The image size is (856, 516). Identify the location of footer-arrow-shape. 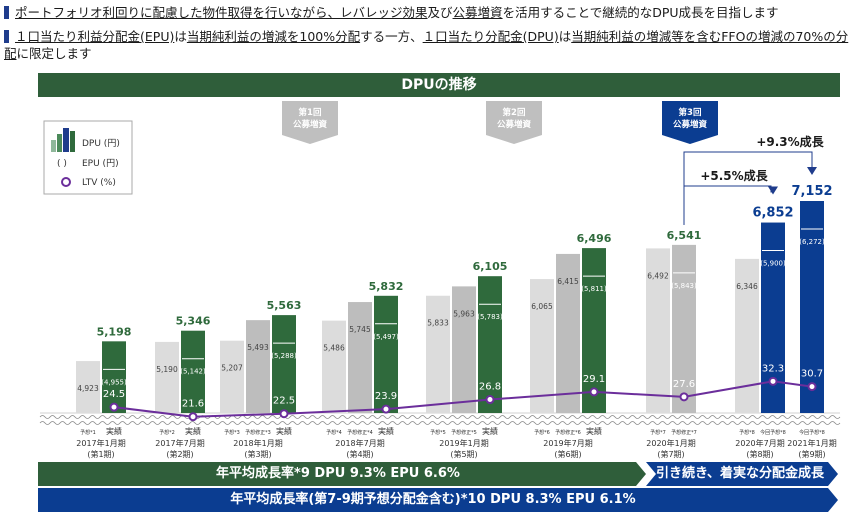
(742, 474).